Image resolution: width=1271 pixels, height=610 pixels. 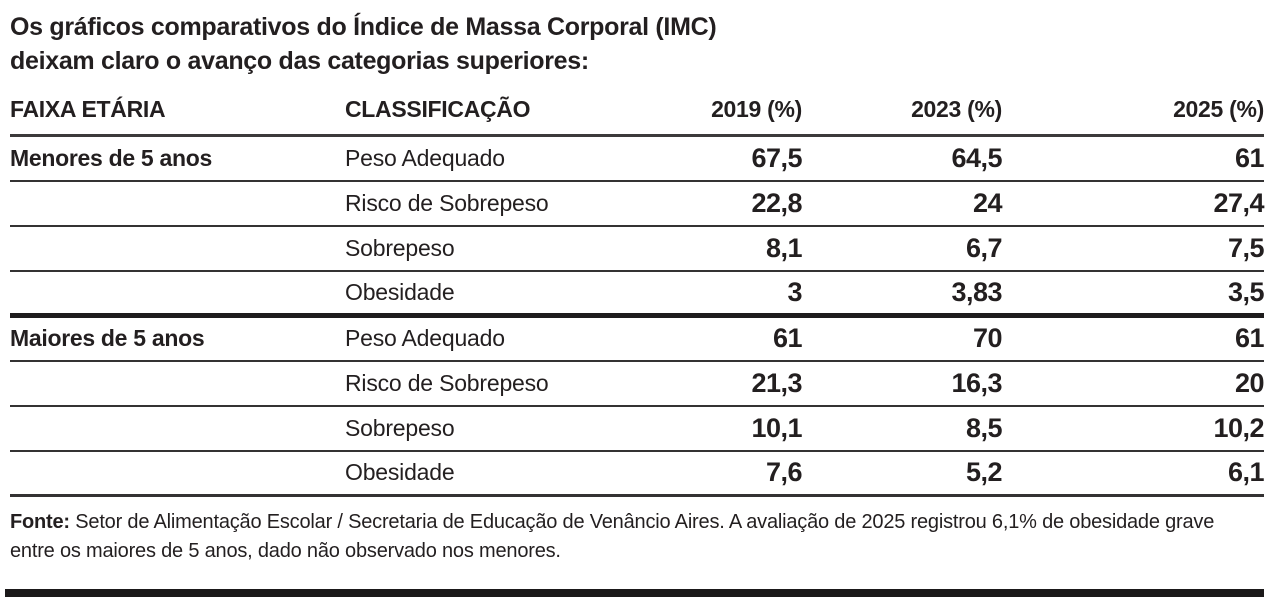 I want to click on col-header-2025: 2025 (%), so click(x=1133, y=112).